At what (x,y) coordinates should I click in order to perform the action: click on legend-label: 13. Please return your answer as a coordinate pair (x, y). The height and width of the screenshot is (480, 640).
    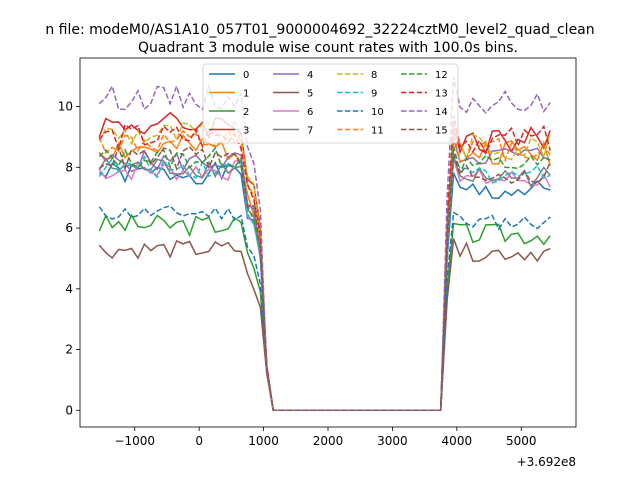
    Looking at the image, I should click on (441, 94).